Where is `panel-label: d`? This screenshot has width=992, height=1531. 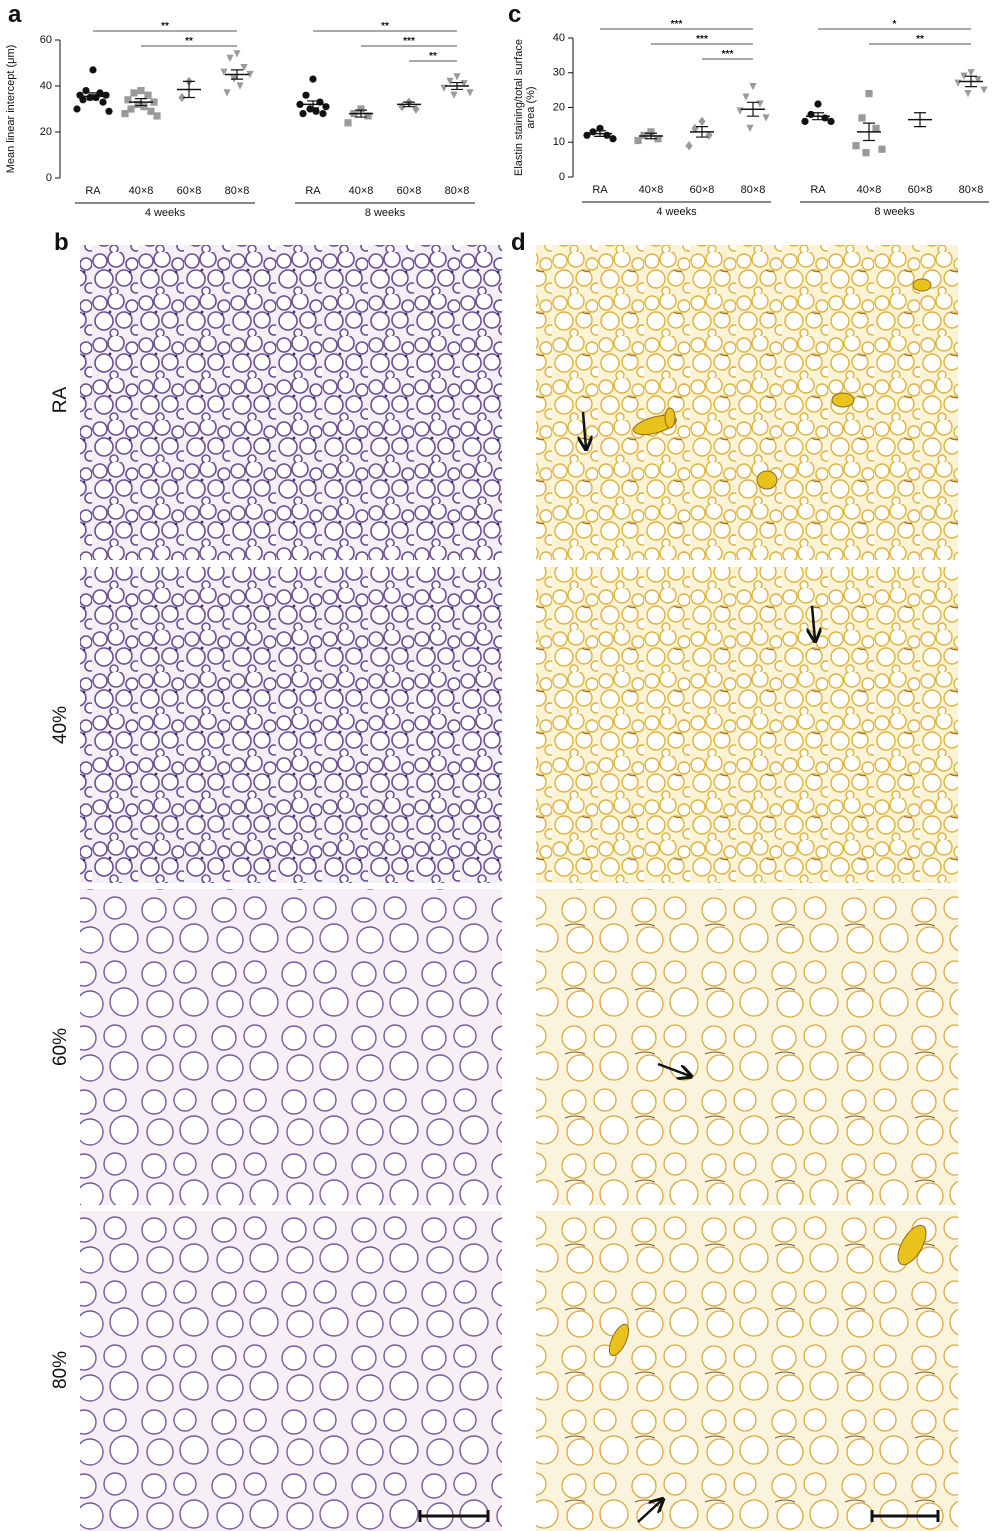
panel-label: d is located at coordinates (518, 242).